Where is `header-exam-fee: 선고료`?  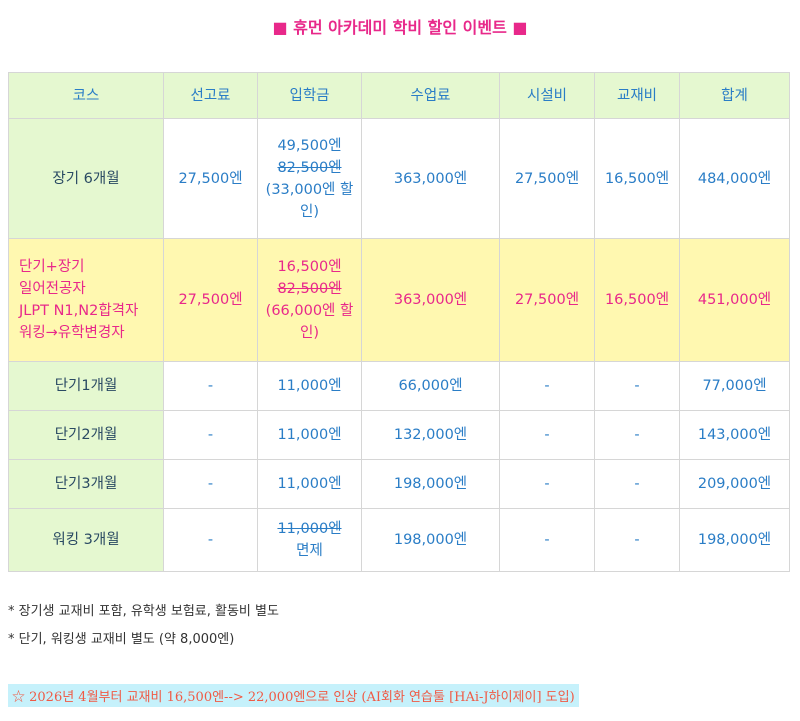 header-exam-fee: 선고료 is located at coordinates (210, 95).